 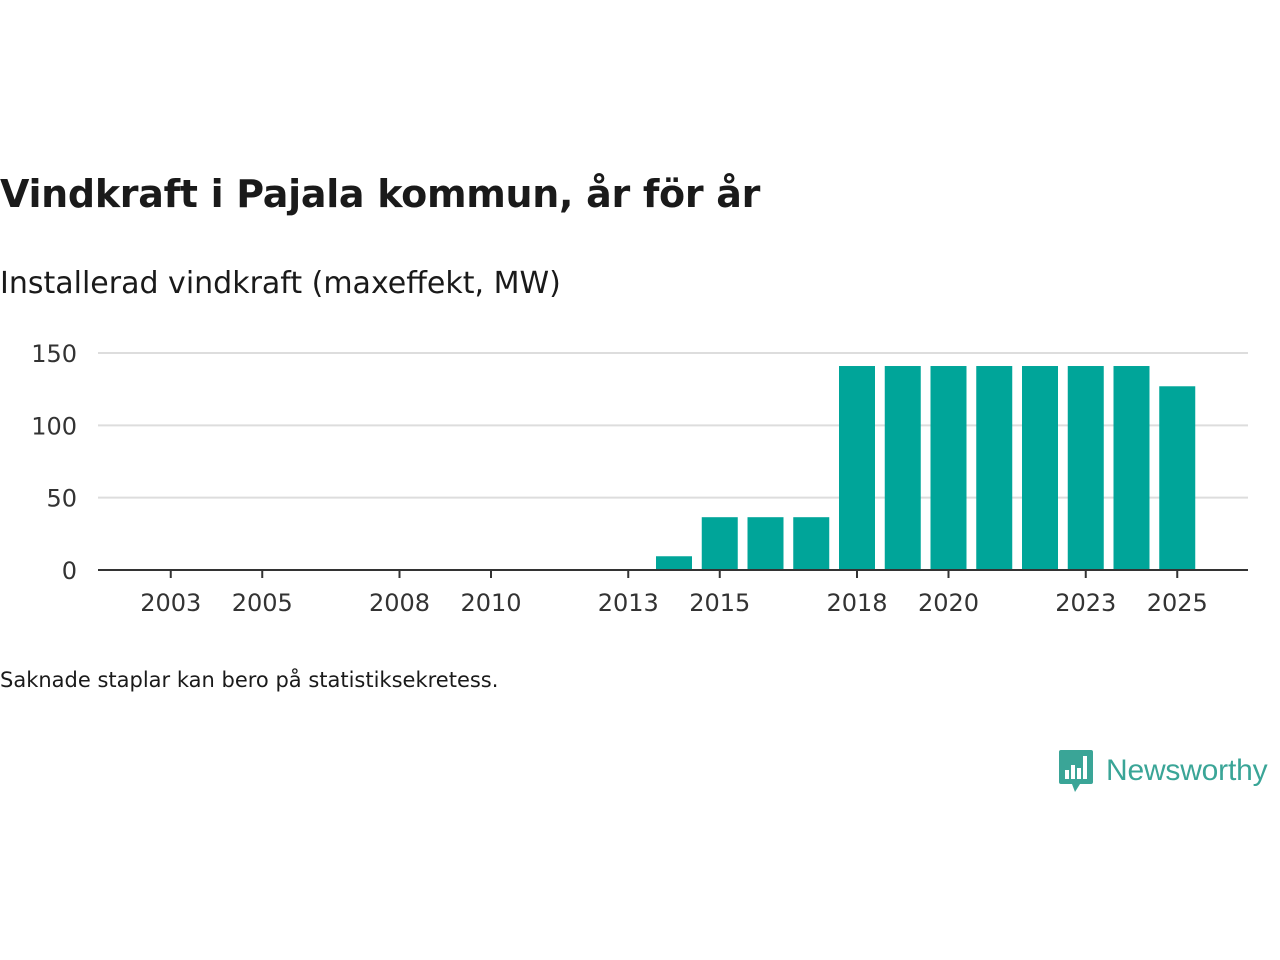 I want to click on bar-2019, so click(x=902, y=468).